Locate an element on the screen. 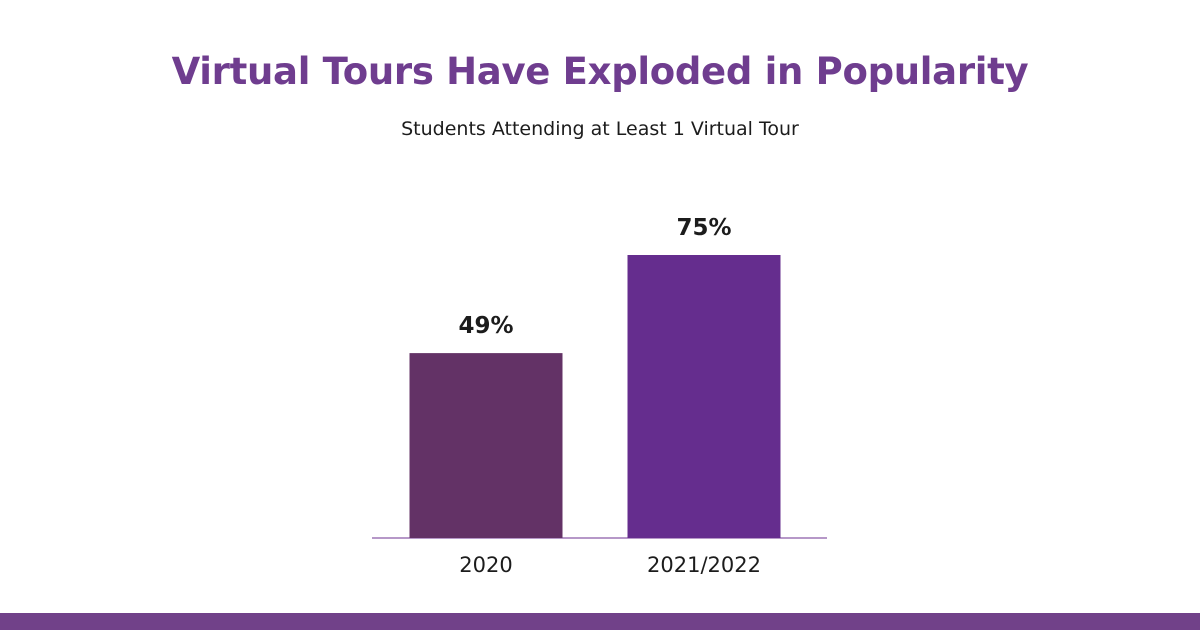 Image resolution: width=1200 pixels, height=630 pixels. category-label: 2020 is located at coordinates (485, 565).